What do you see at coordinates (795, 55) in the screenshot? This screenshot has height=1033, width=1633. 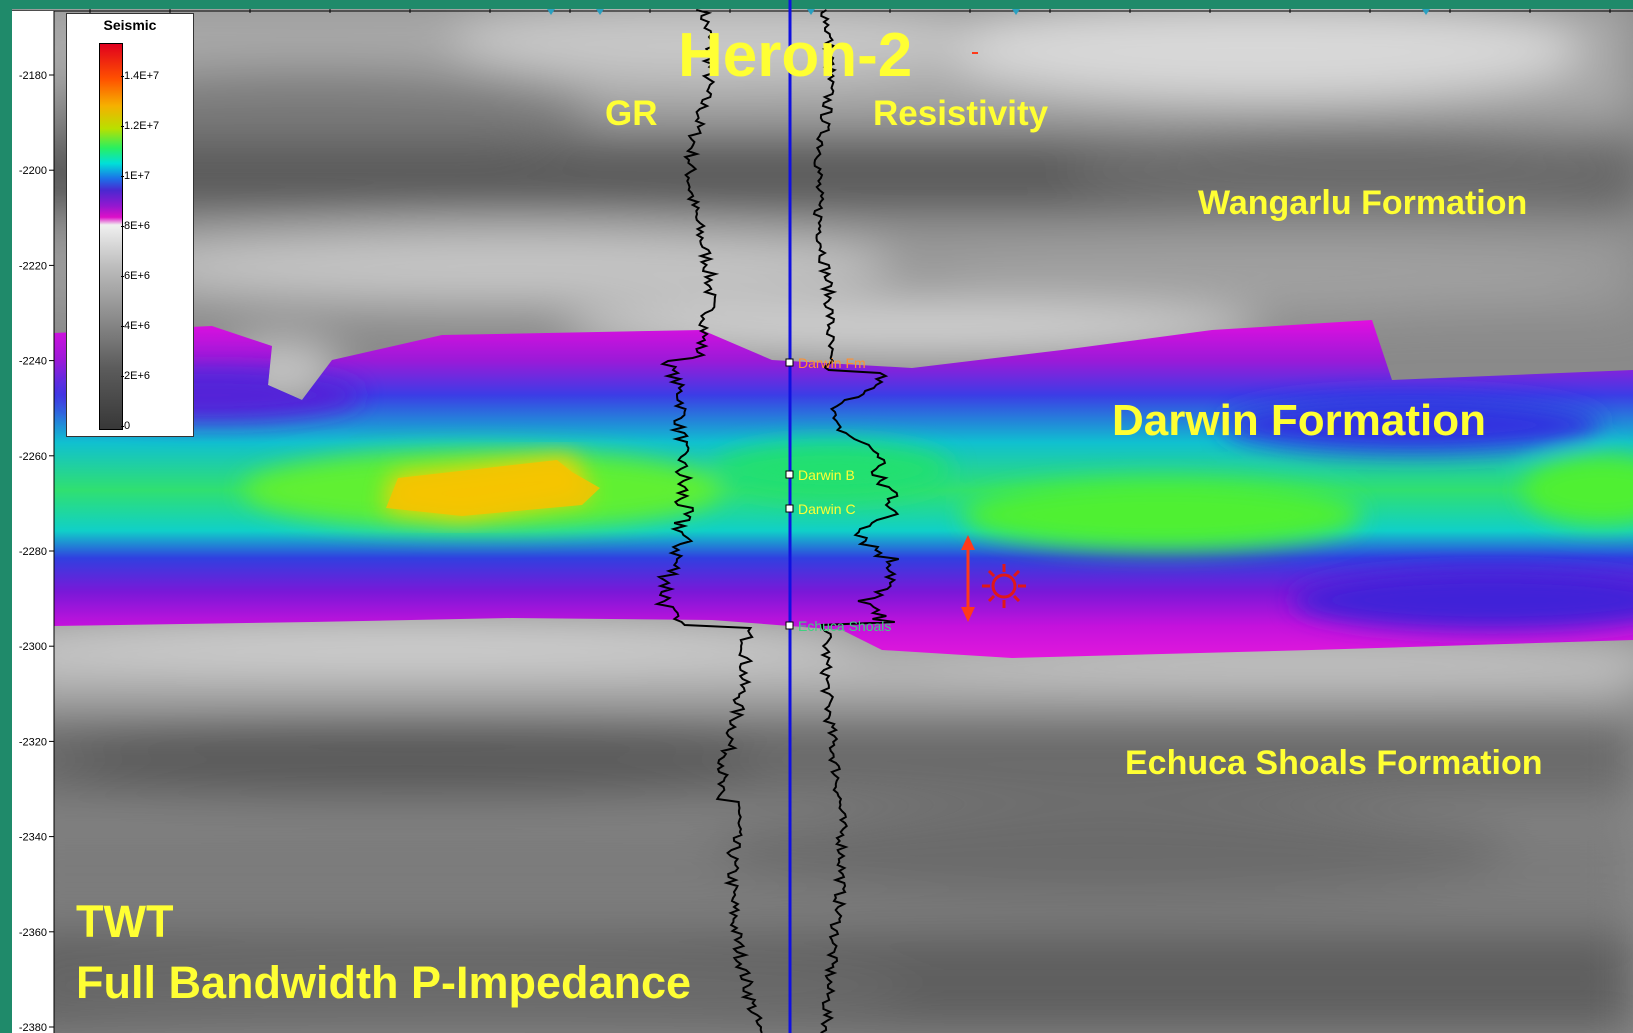 I see `well-title: Heron-2` at bounding box center [795, 55].